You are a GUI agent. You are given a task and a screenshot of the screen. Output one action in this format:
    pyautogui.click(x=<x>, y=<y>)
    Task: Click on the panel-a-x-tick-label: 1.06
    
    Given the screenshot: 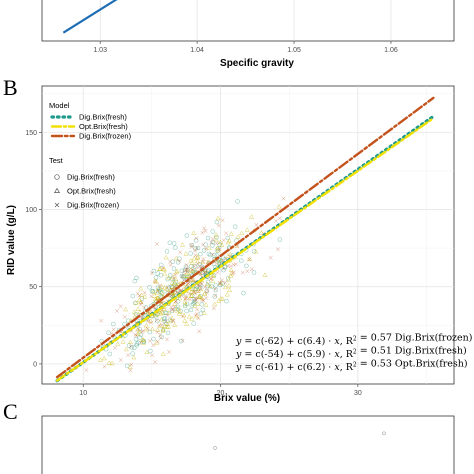 What is the action you would take?
    pyautogui.click(x=391, y=50)
    